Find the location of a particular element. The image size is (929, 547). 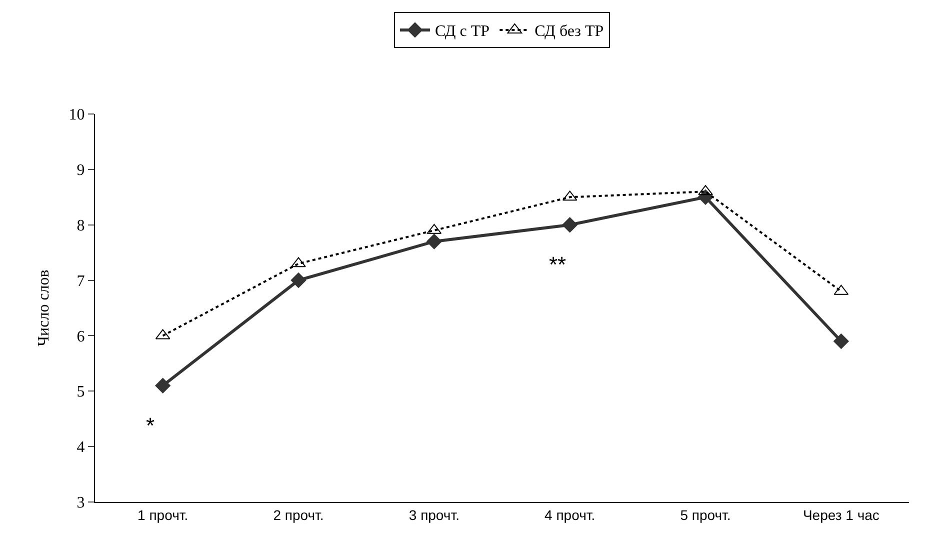

x-tick-label: Через 1 час is located at coordinates (841, 514).